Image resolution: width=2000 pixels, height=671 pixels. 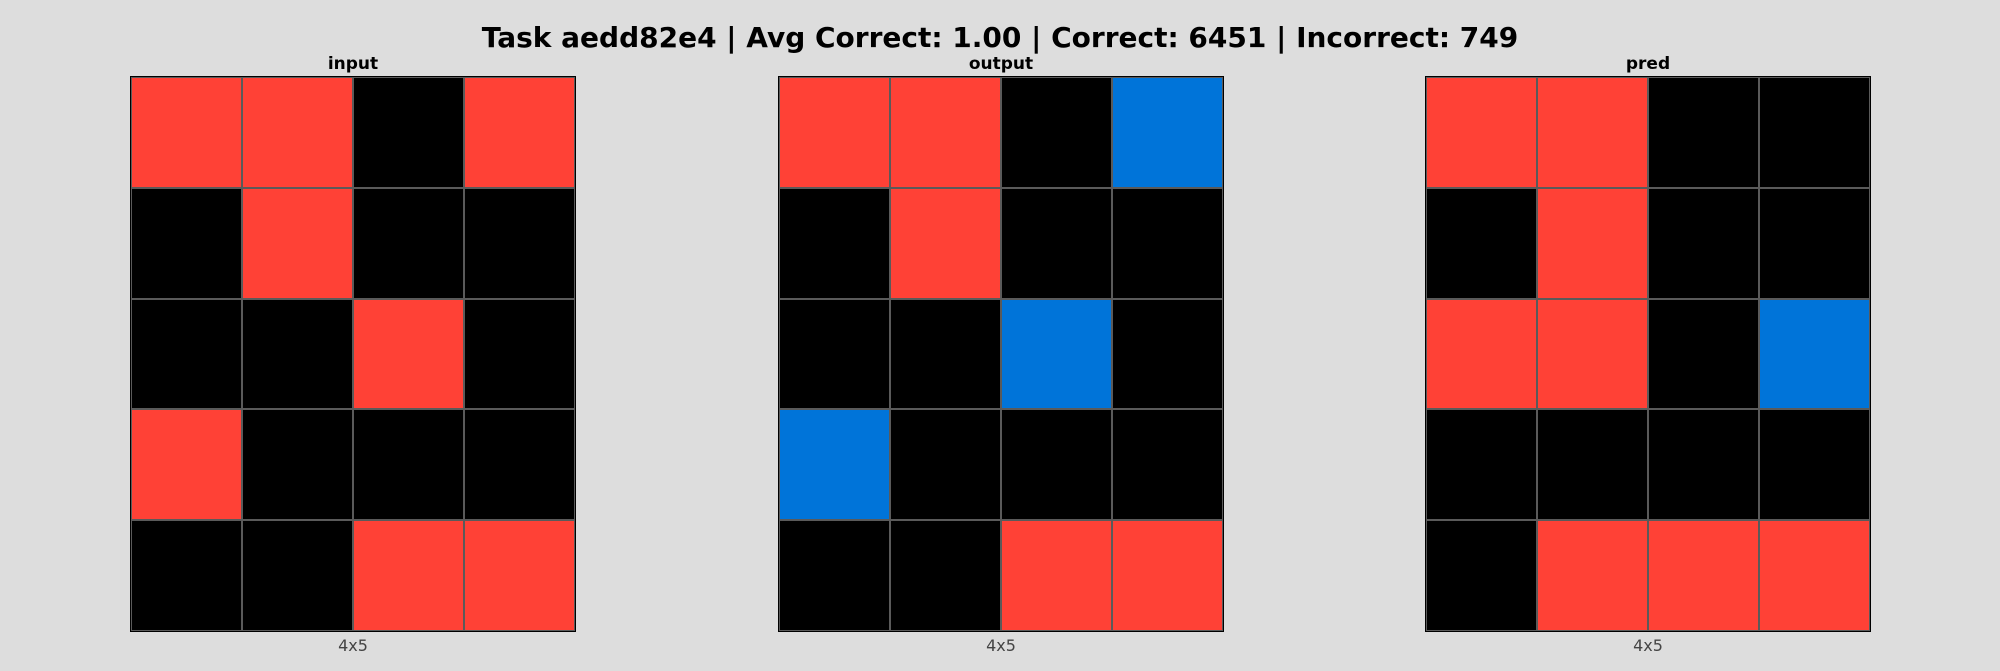 I want to click on panel-title-output: output, so click(x=1001, y=64).